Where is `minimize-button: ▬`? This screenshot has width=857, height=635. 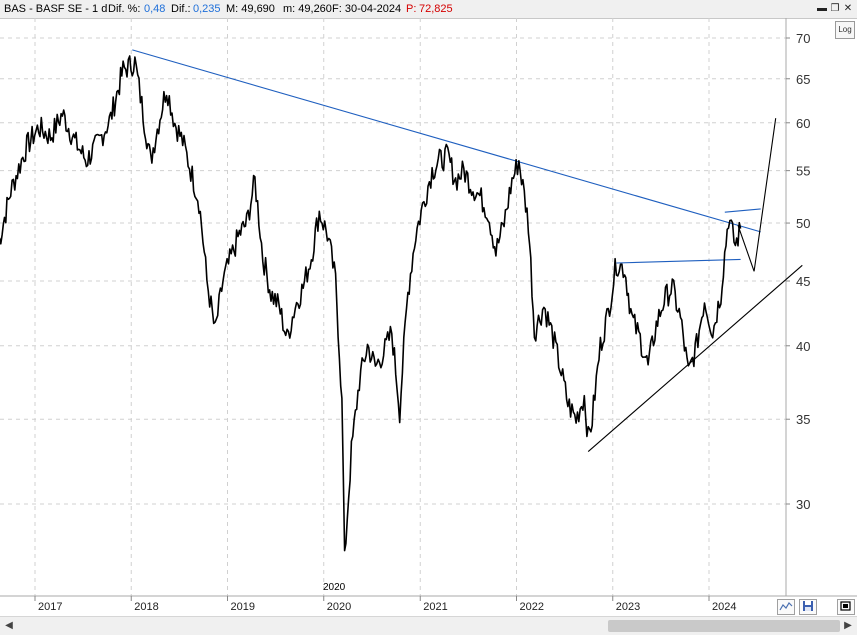
minimize-button: ▬ is located at coordinates (822, 8).